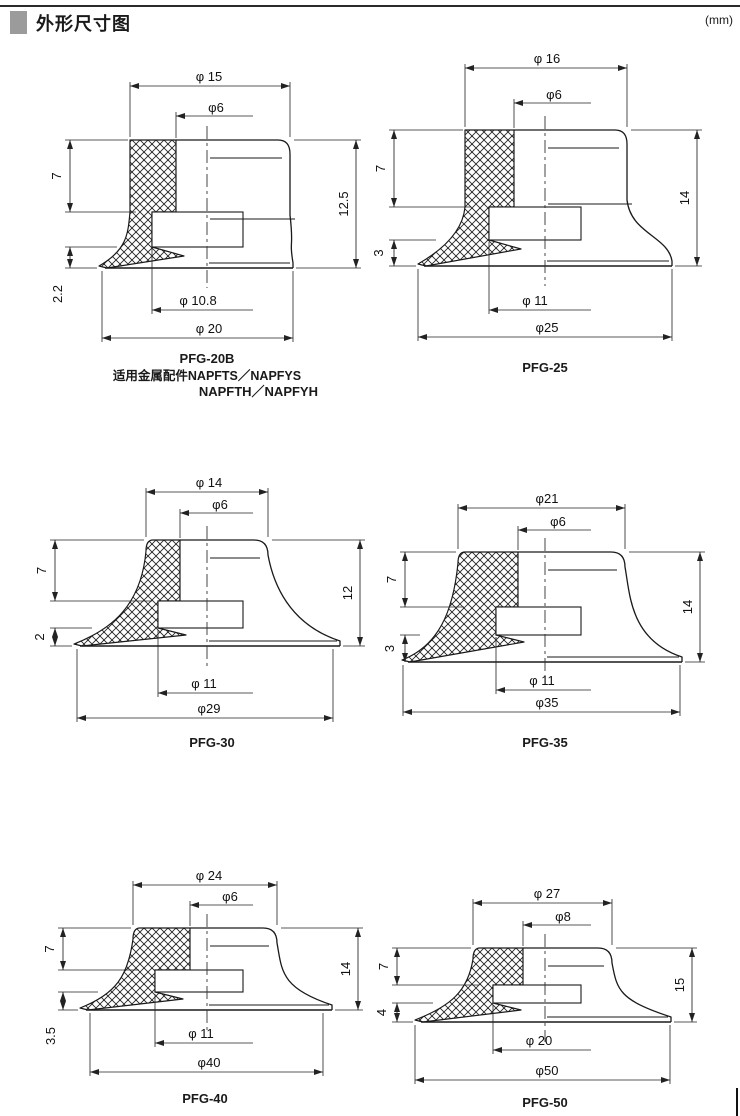  What do you see at coordinates (209, 1062) in the screenshot?
I see `dim-outer-diameter: φ40` at bounding box center [209, 1062].